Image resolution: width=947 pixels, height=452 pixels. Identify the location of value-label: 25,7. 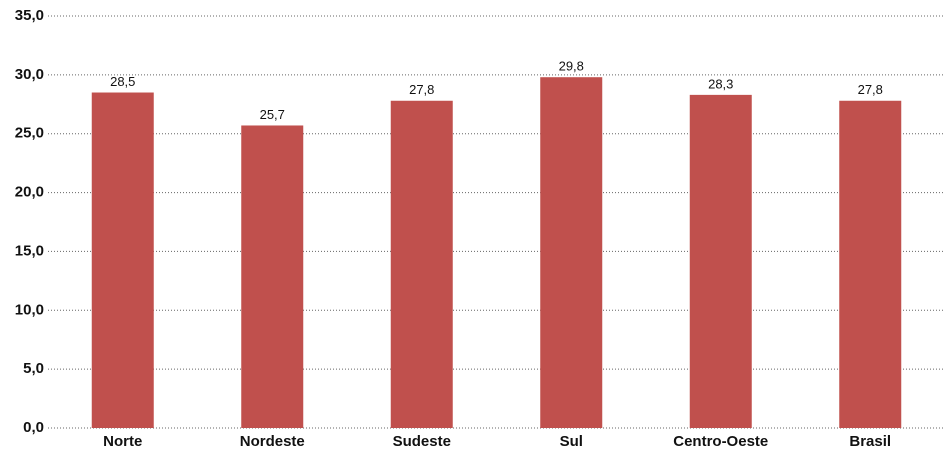
(272, 114).